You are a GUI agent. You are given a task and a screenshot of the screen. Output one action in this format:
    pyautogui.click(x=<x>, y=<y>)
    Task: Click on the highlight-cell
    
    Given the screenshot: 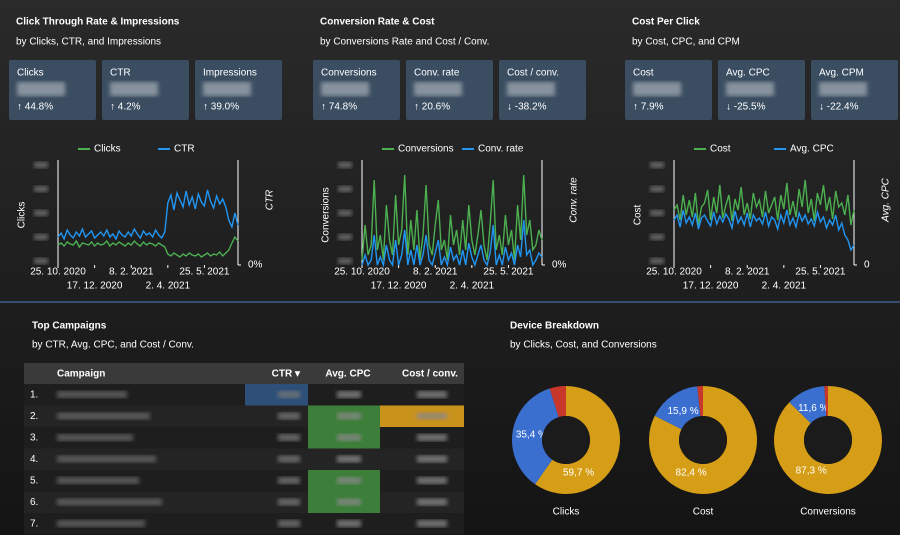 What is the action you would take?
    pyautogui.click(x=276, y=395)
    